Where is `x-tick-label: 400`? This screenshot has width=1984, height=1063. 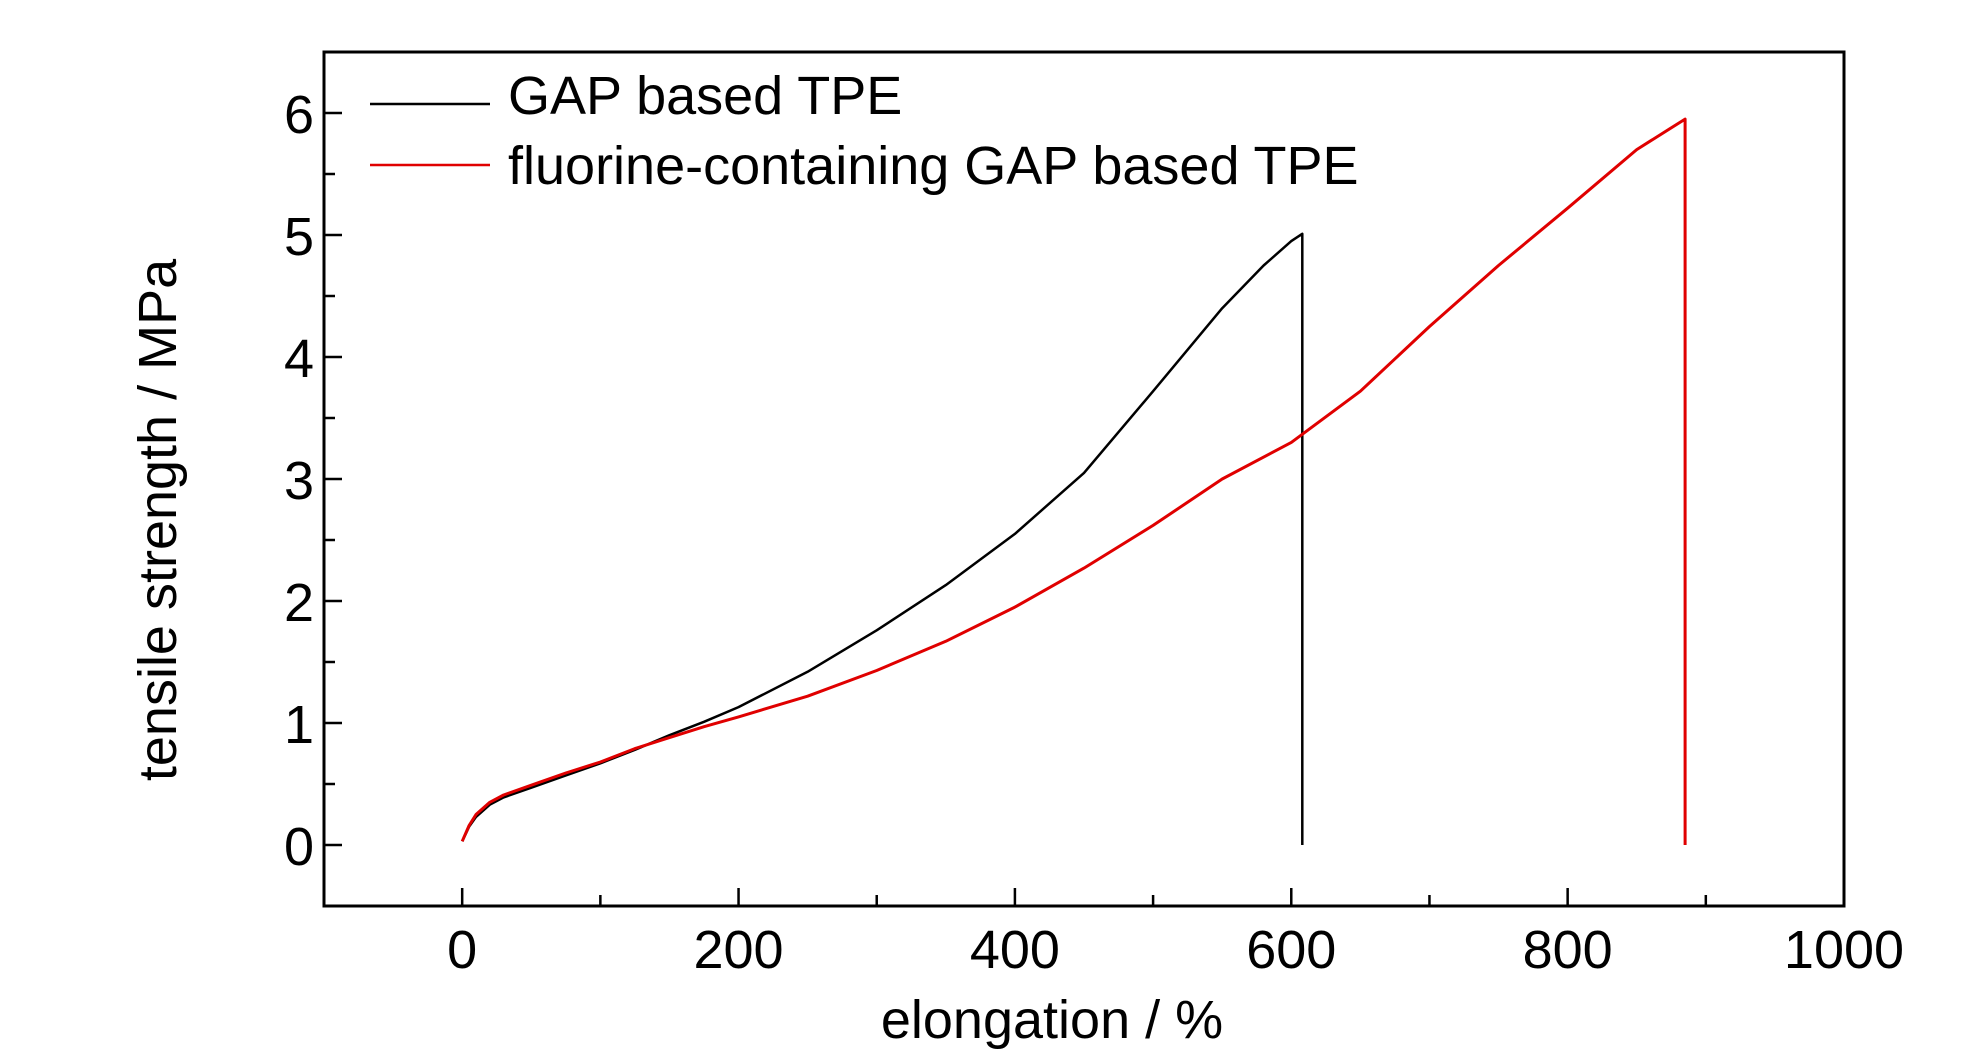 x-tick-label: 400 is located at coordinates (1015, 950).